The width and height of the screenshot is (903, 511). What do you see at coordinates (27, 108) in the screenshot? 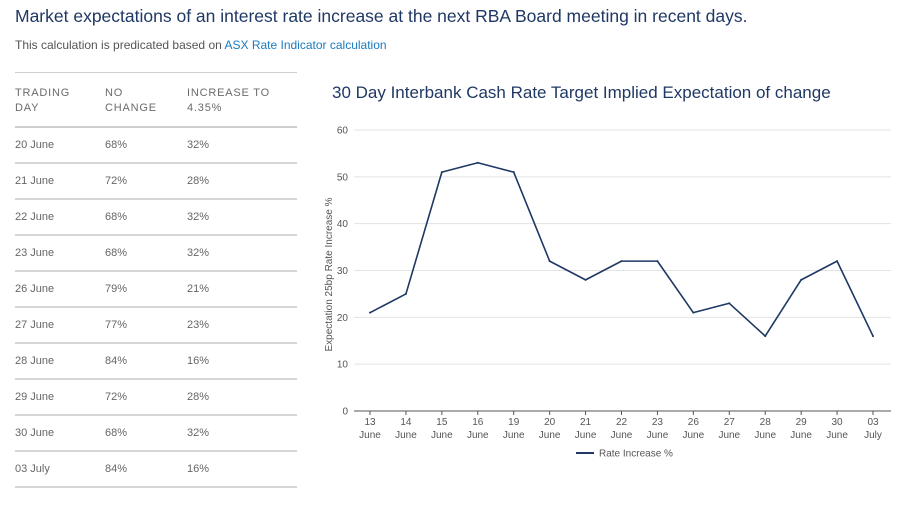
I see `header-trading-day-line2: DAY` at bounding box center [27, 108].